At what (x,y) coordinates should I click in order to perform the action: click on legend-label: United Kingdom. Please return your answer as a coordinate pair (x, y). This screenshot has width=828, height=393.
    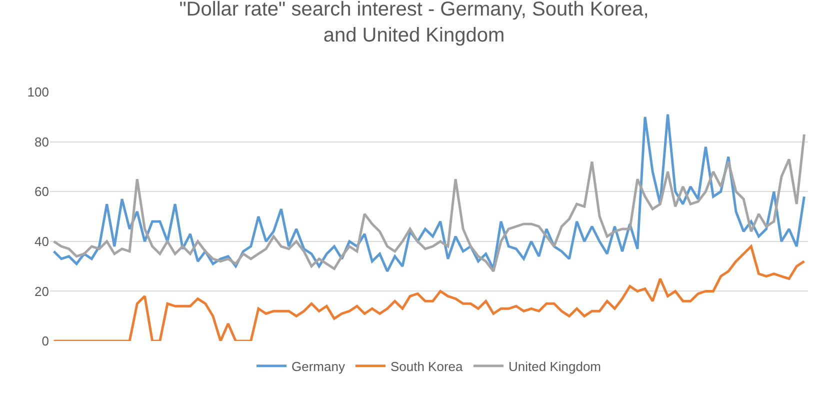
    Looking at the image, I should click on (555, 366).